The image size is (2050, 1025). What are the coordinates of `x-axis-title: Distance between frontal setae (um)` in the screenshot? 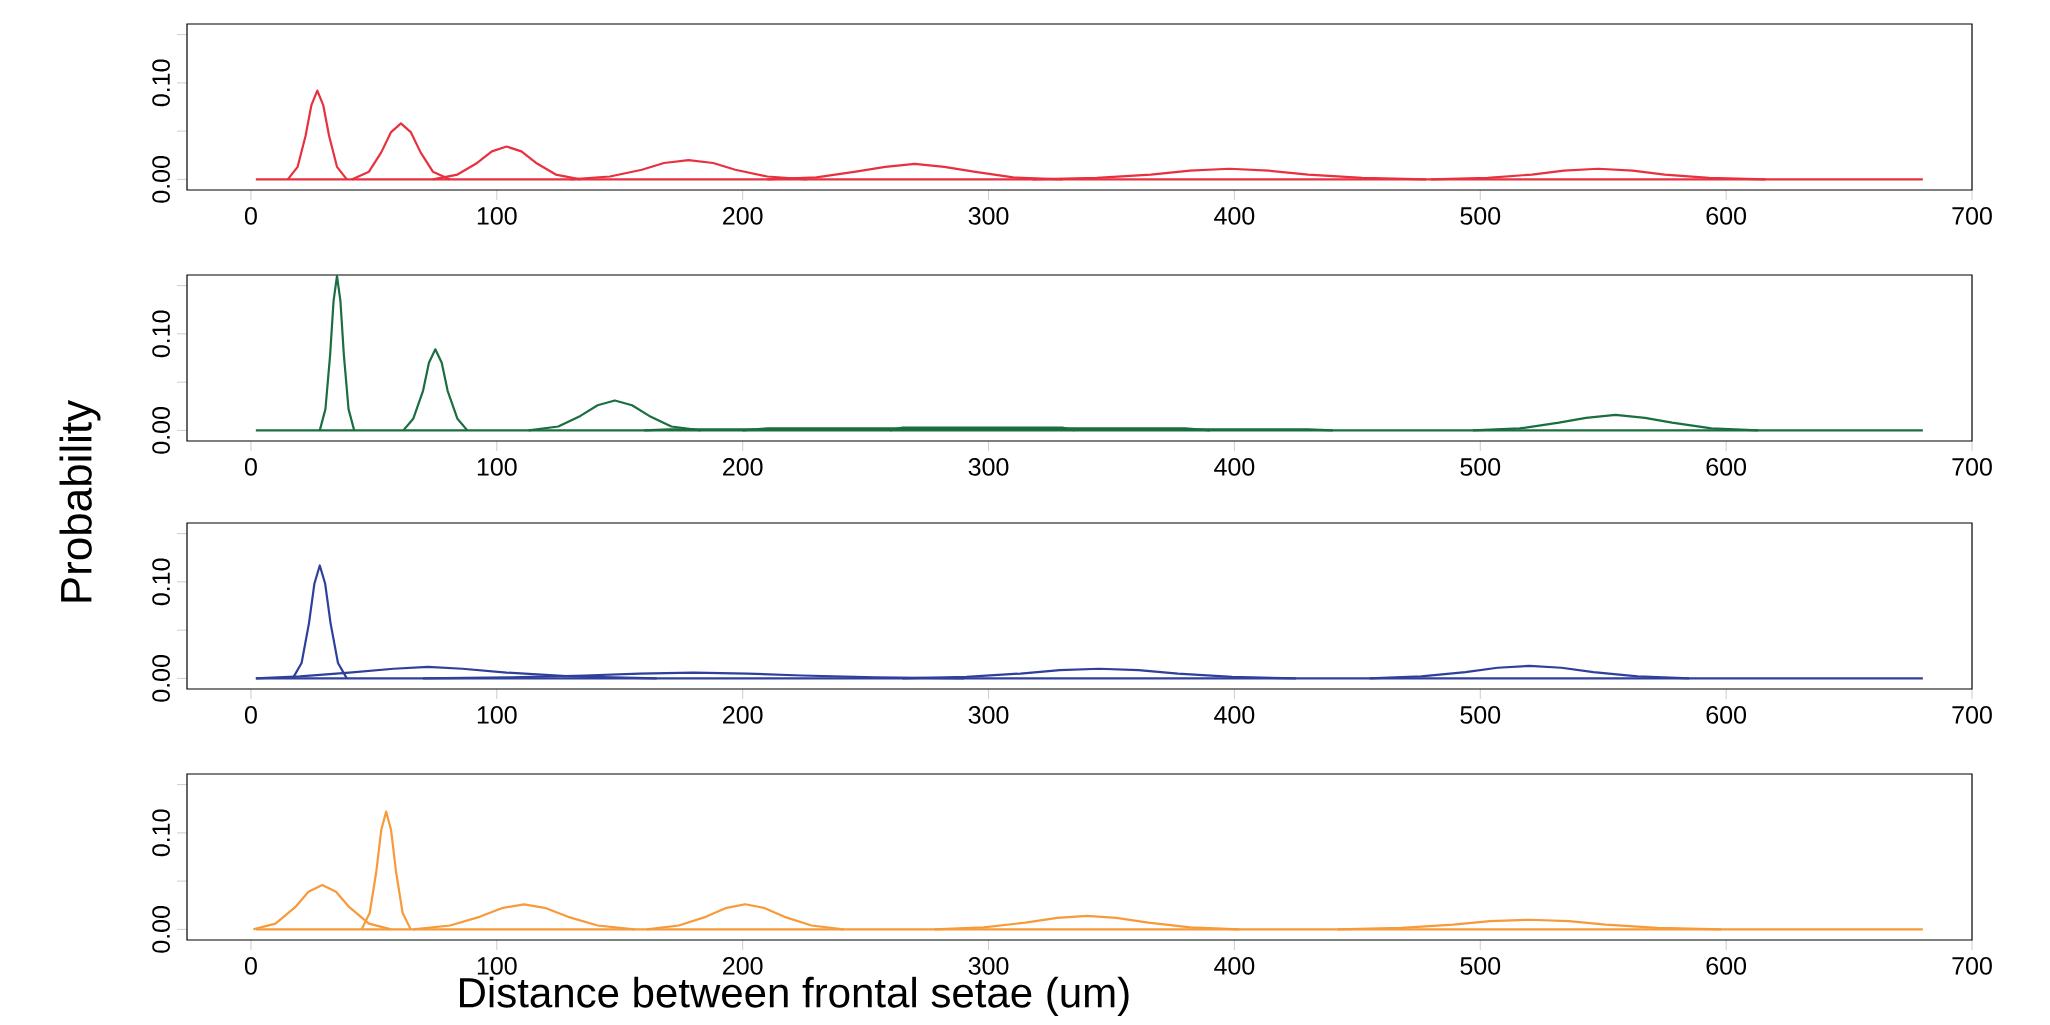 It's located at (794, 996).